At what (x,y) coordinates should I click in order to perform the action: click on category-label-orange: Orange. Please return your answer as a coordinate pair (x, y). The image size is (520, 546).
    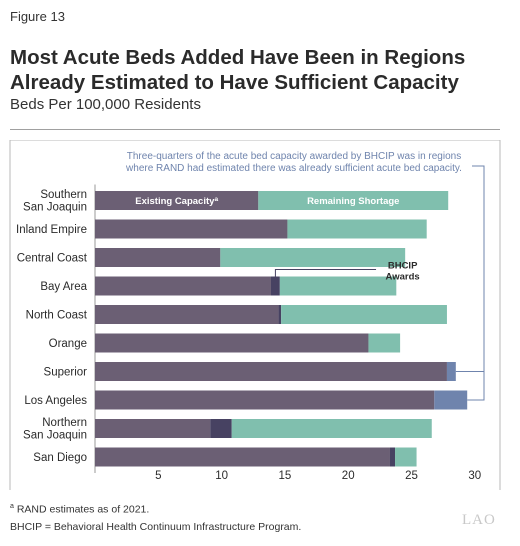
    Looking at the image, I should click on (68, 344).